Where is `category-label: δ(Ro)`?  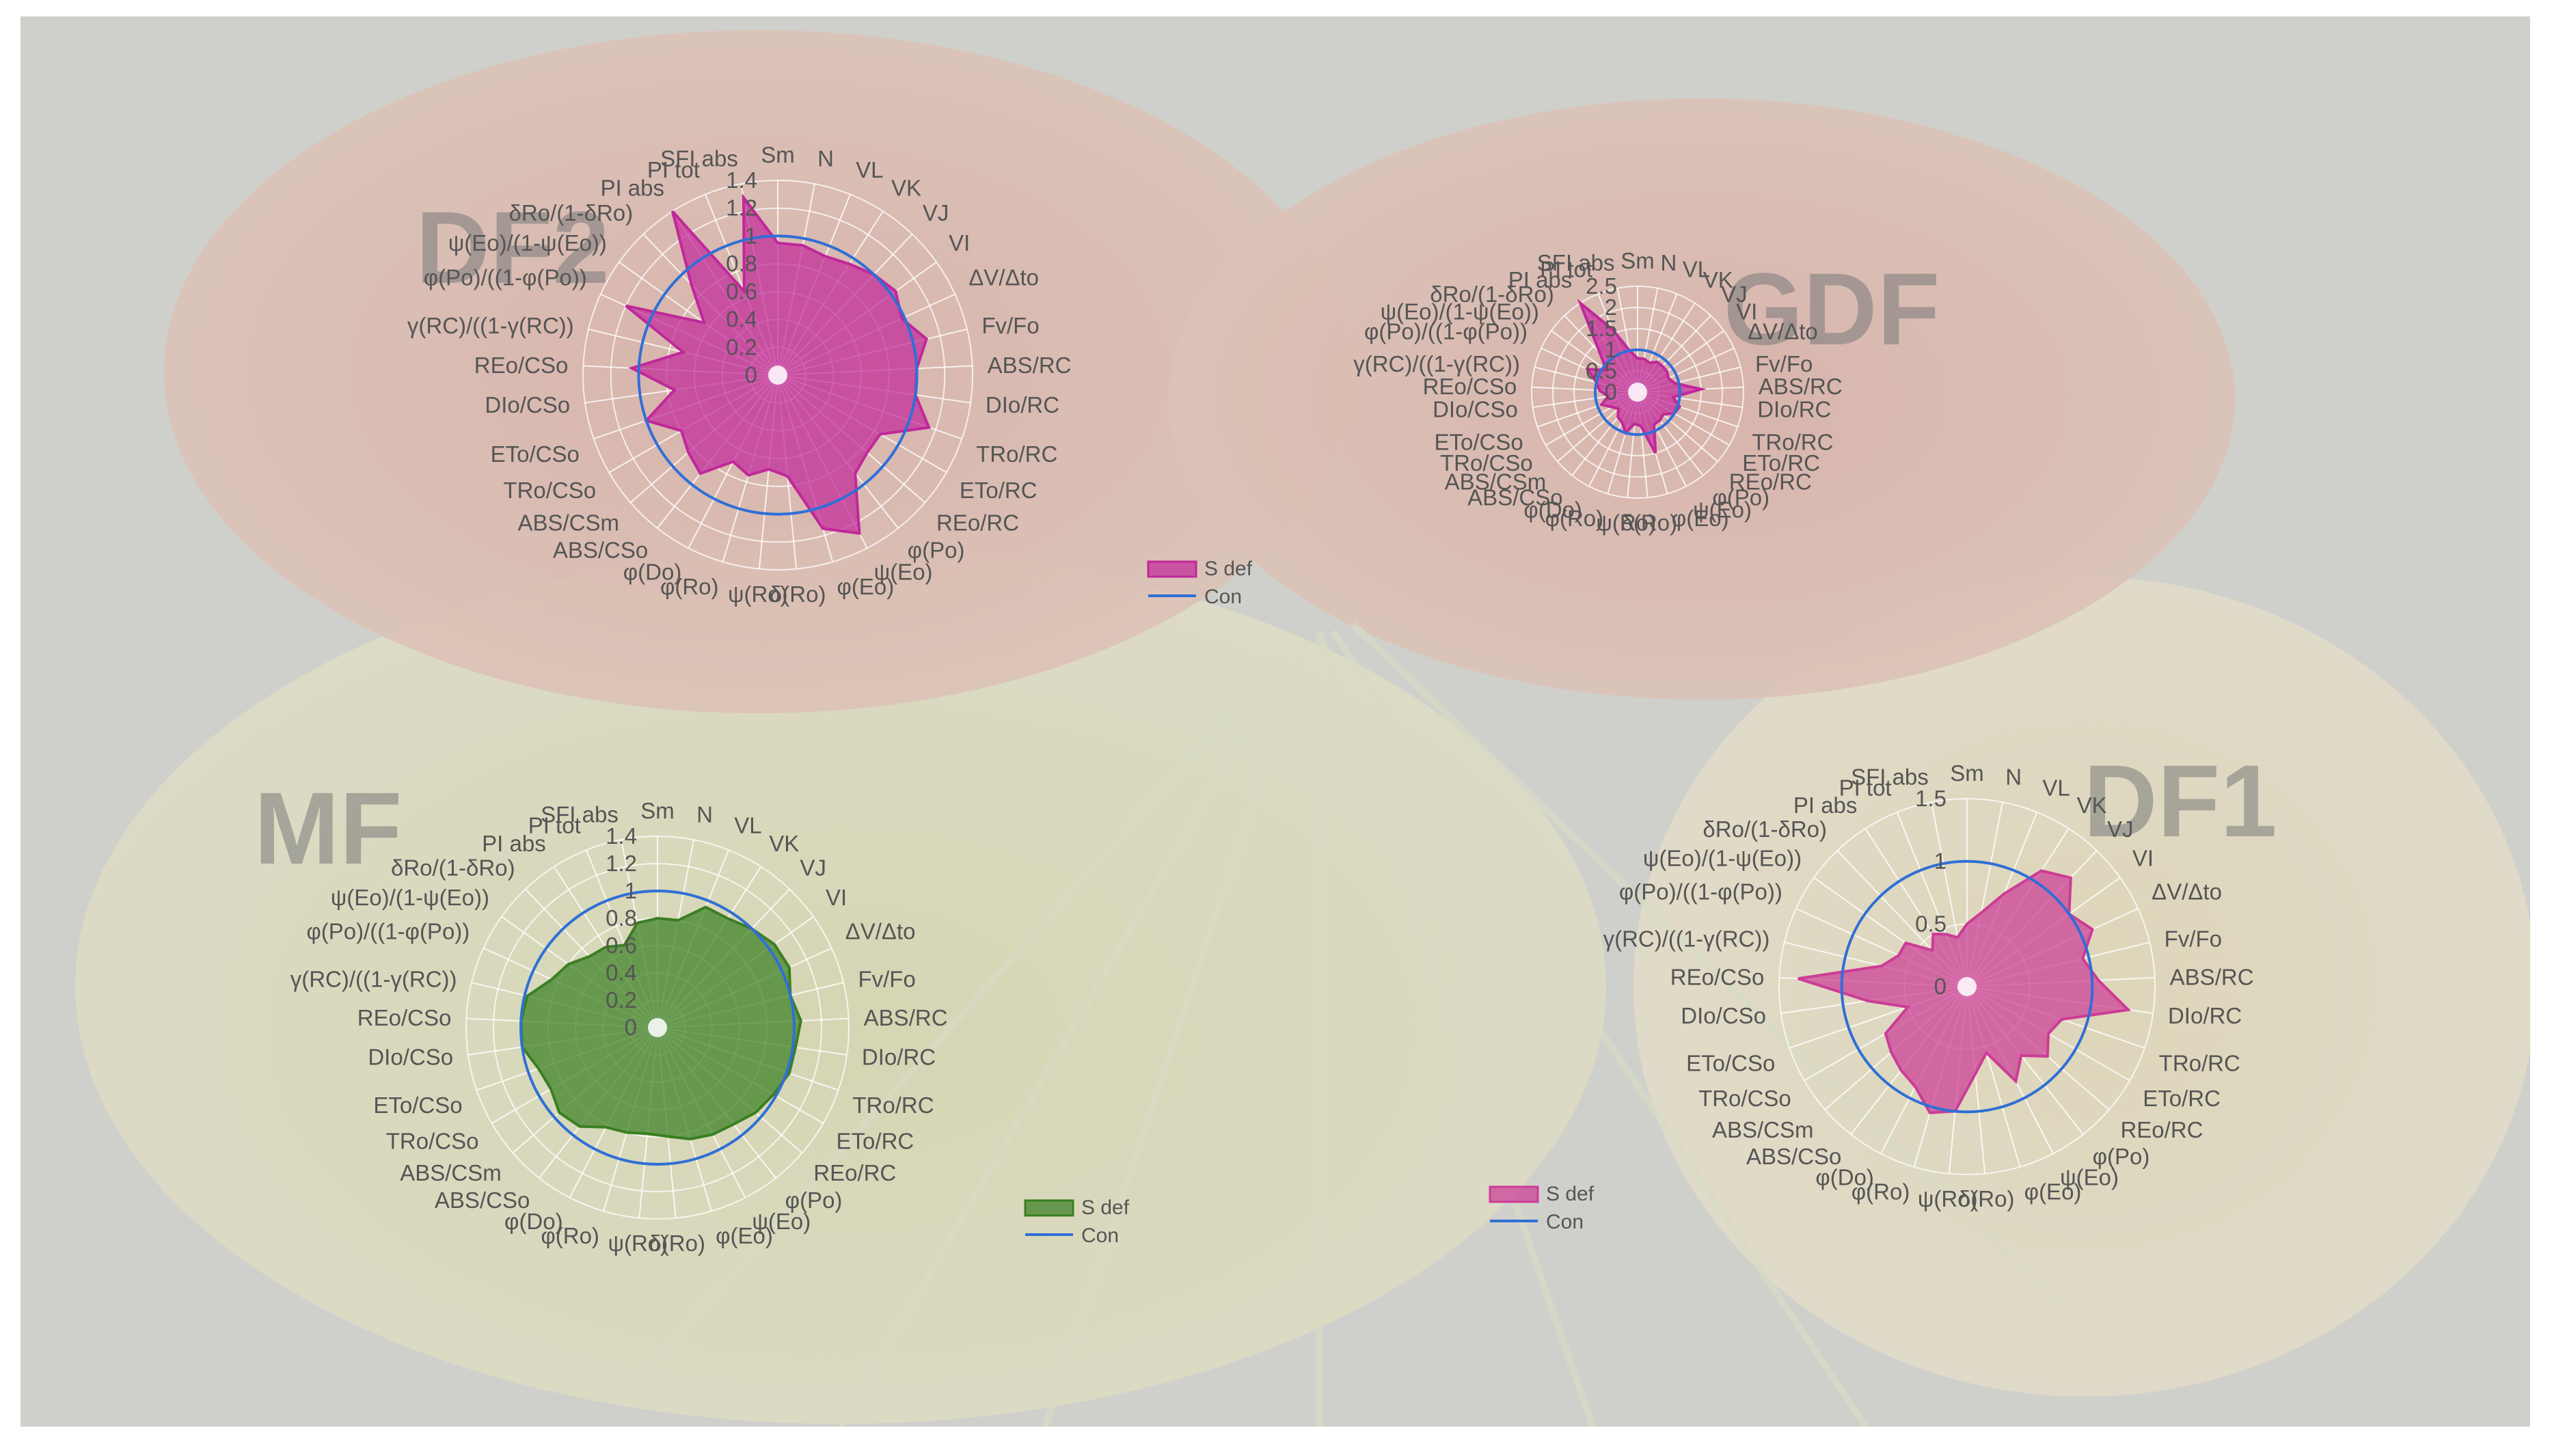 category-label: δ(Ro) is located at coordinates (1649, 523).